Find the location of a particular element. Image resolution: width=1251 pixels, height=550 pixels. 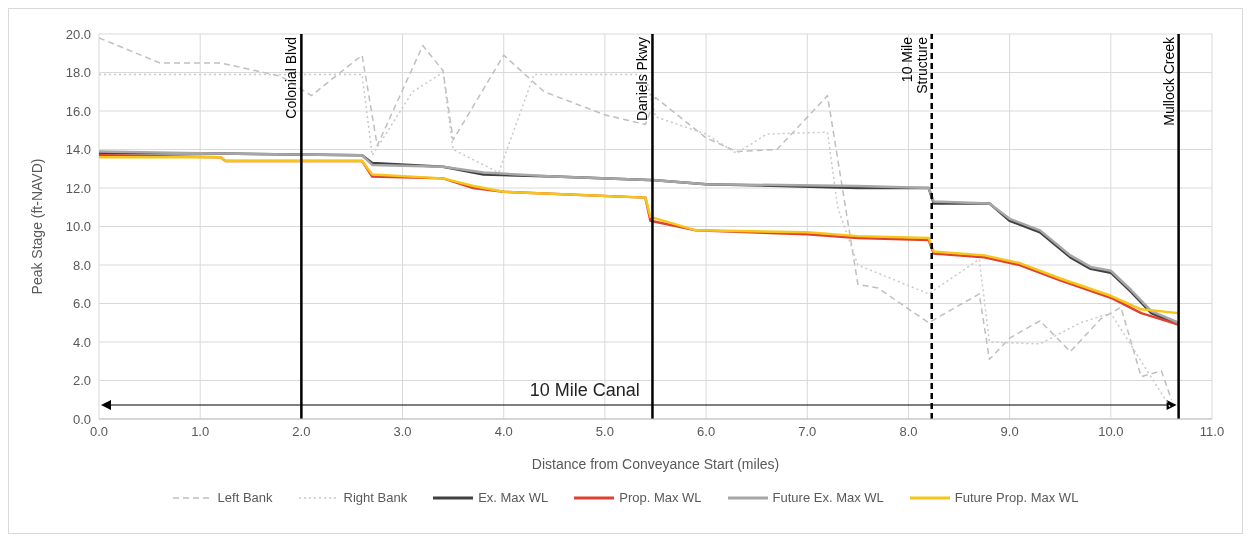

y-tick-label: 4.0 is located at coordinates (81, 342).